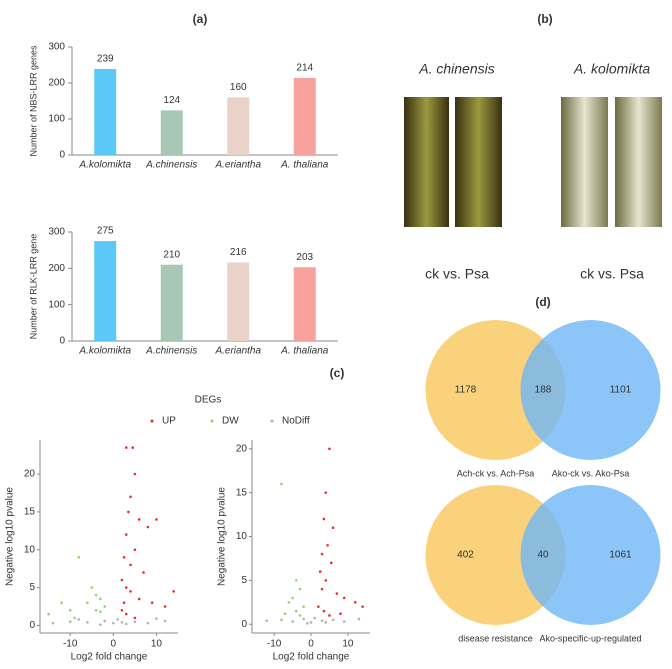 The width and height of the screenshot is (672, 669). What do you see at coordinates (171, 351) in the screenshot?
I see `x-tick-label: A.chinensis` at bounding box center [171, 351].